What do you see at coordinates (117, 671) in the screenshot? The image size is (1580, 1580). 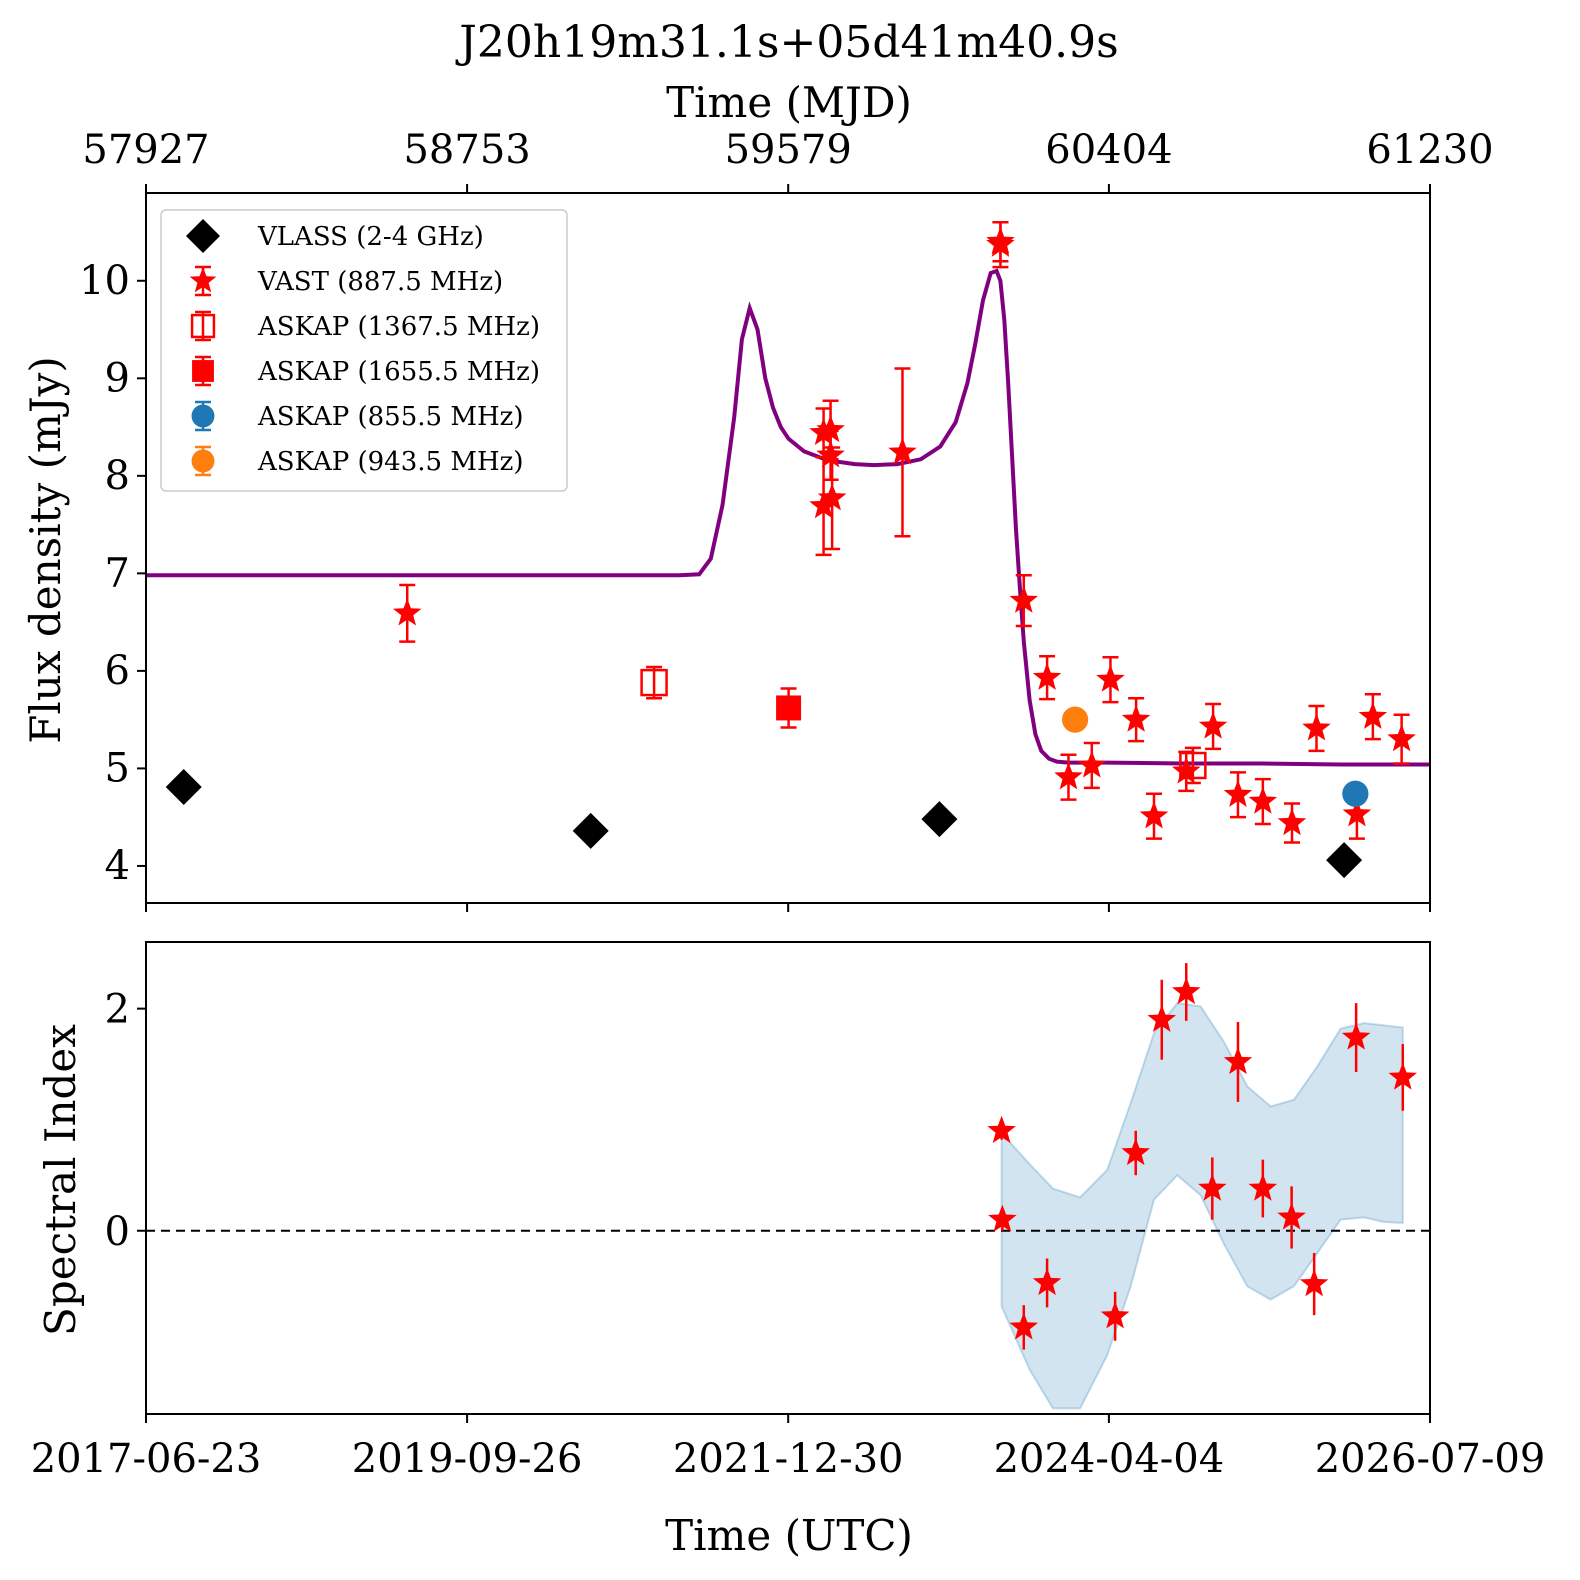 I see `y-tick-label: 6` at bounding box center [117, 671].